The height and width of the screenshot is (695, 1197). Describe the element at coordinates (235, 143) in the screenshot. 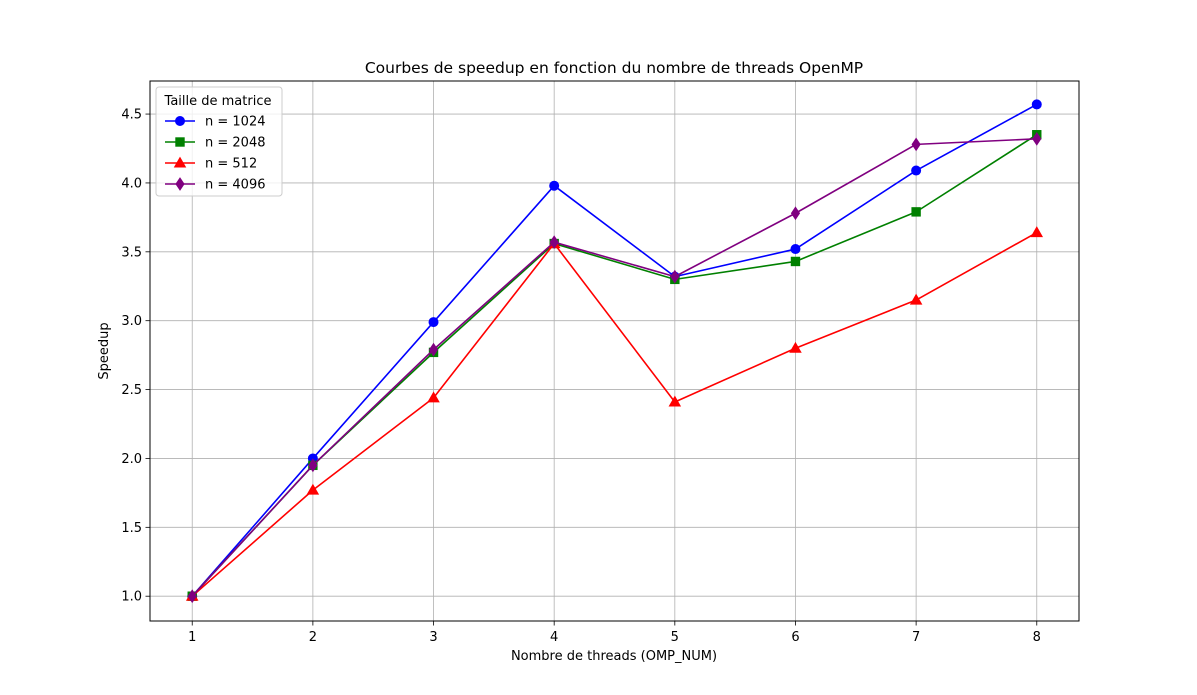

I see `legend-label: n = 2048` at that location.